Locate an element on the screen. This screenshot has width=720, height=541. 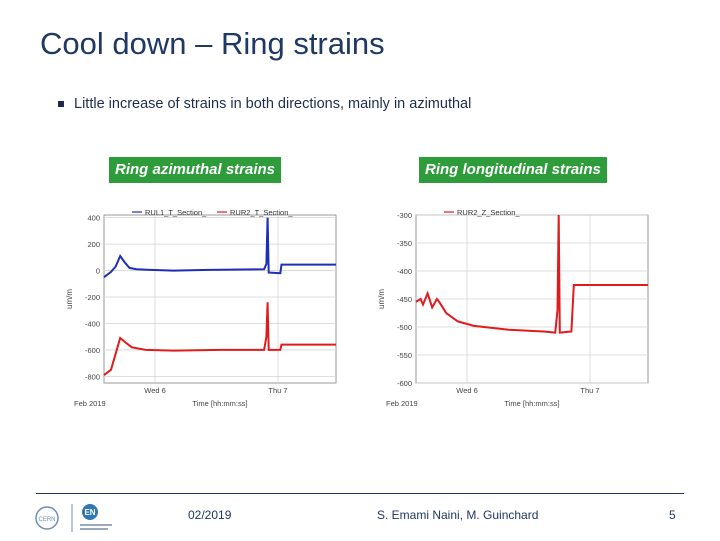
plot-frame is located at coordinates (220, 299).